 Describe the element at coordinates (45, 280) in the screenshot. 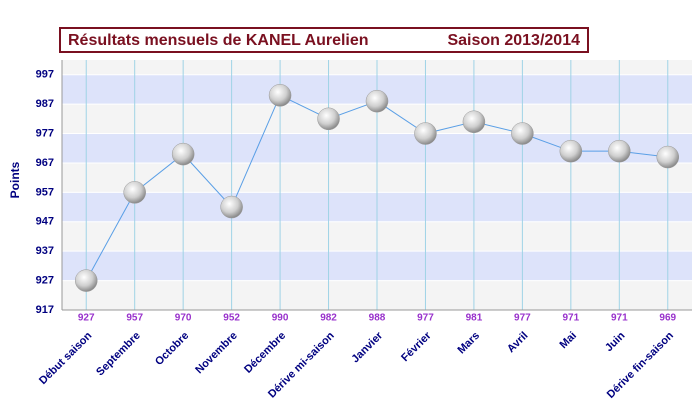

I see `y-tick-label: 927` at that location.